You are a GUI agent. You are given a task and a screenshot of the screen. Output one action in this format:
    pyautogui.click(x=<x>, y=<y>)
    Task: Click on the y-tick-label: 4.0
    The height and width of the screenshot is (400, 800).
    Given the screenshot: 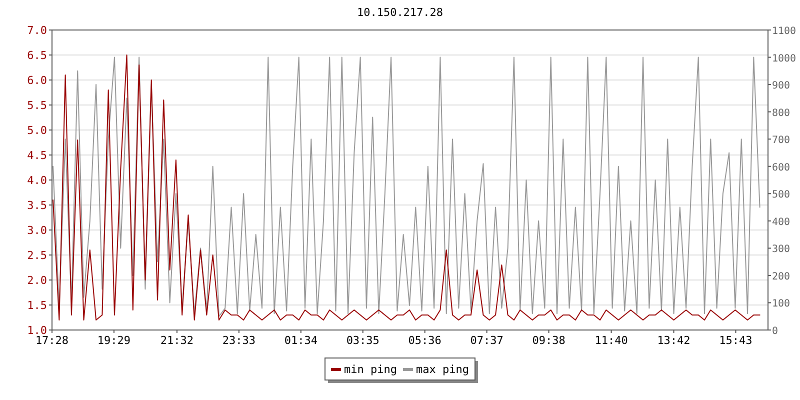 What is the action you would take?
    pyautogui.click(x=37, y=180)
    